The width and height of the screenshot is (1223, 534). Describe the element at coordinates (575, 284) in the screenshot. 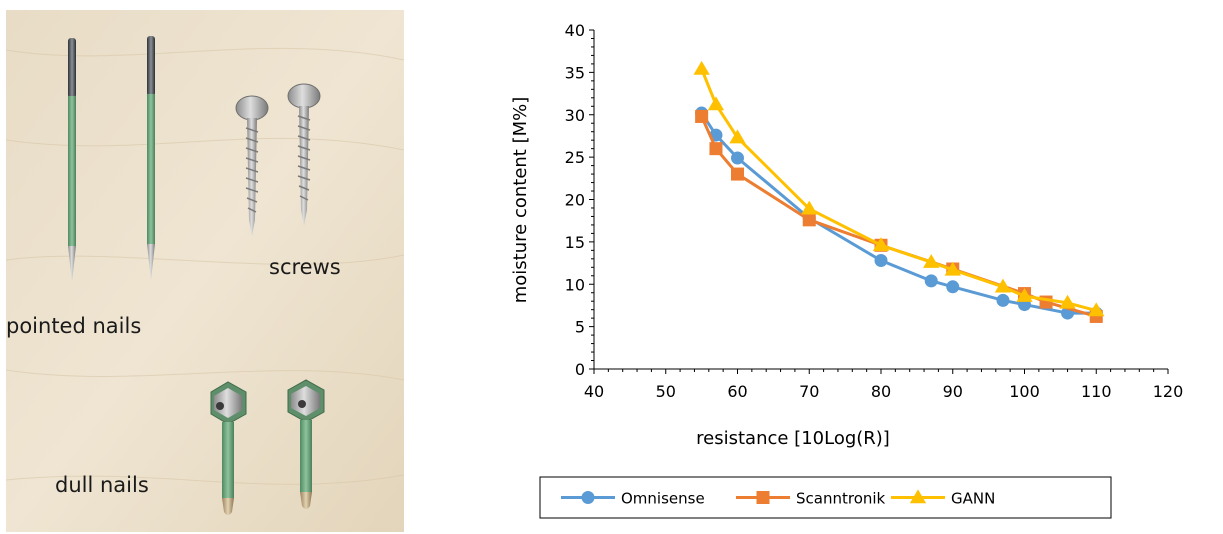

I see `y-tick-label: 10` at that location.